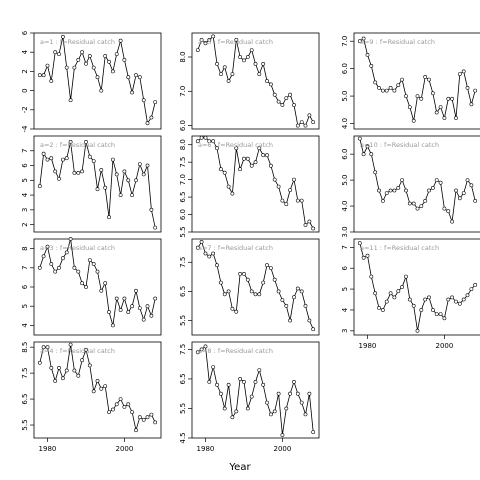 The width and height of the screenshot is (480, 480). Describe the element at coordinates (25, 71) in the screenshot. I see `y-tick-label: 2` at that location.